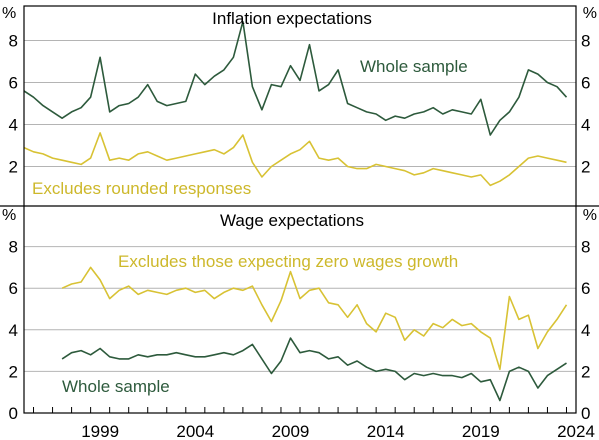 This screenshot has height=440, width=599. What do you see at coordinates (13, 413) in the screenshot?
I see `y-tick-label-left: 0` at bounding box center [13, 413].